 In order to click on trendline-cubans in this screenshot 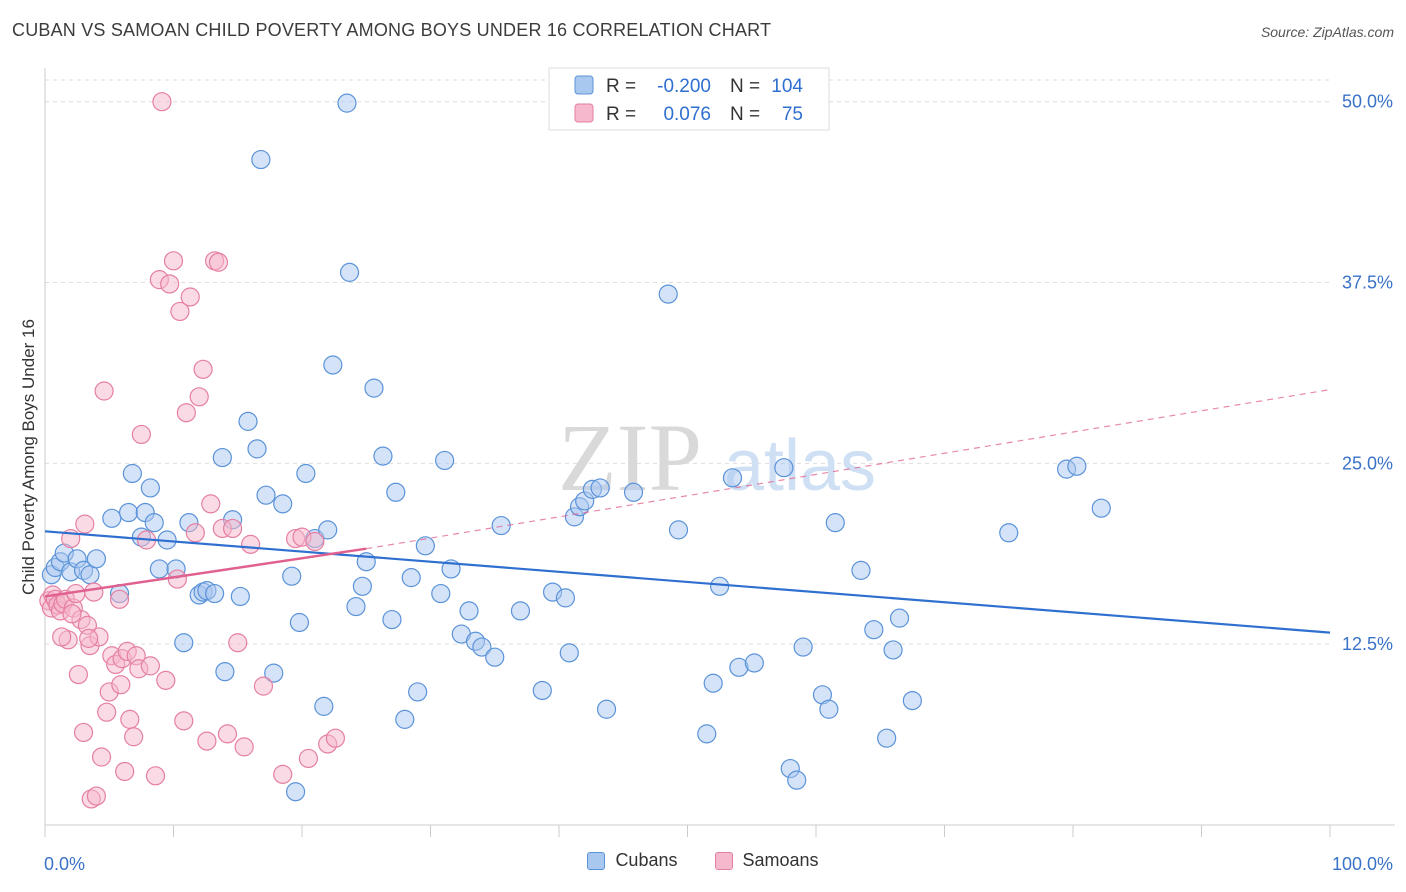, I will do `click(687, 582)`.